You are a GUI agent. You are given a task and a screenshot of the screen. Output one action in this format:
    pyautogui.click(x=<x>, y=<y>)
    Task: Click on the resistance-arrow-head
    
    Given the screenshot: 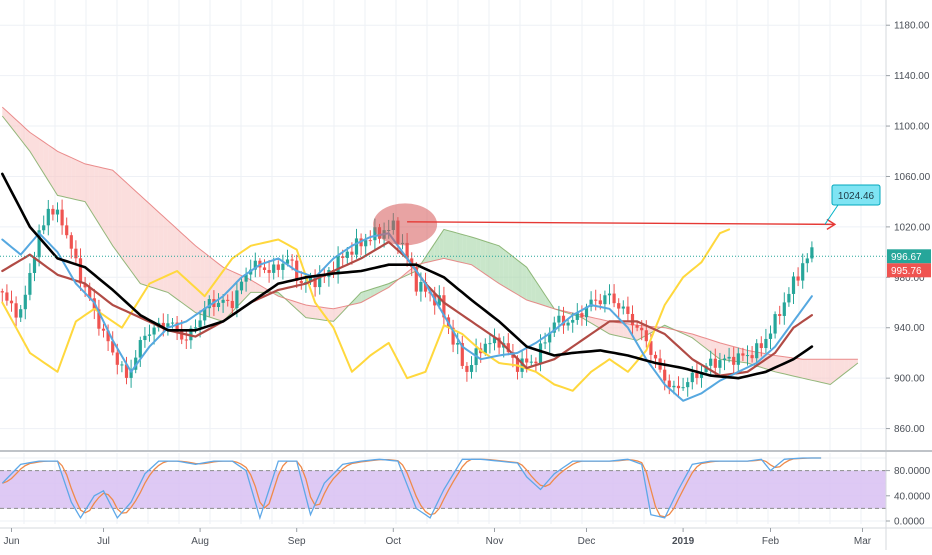 What is the action you would take?
    pyautogui.click(x=831, y=224)
    